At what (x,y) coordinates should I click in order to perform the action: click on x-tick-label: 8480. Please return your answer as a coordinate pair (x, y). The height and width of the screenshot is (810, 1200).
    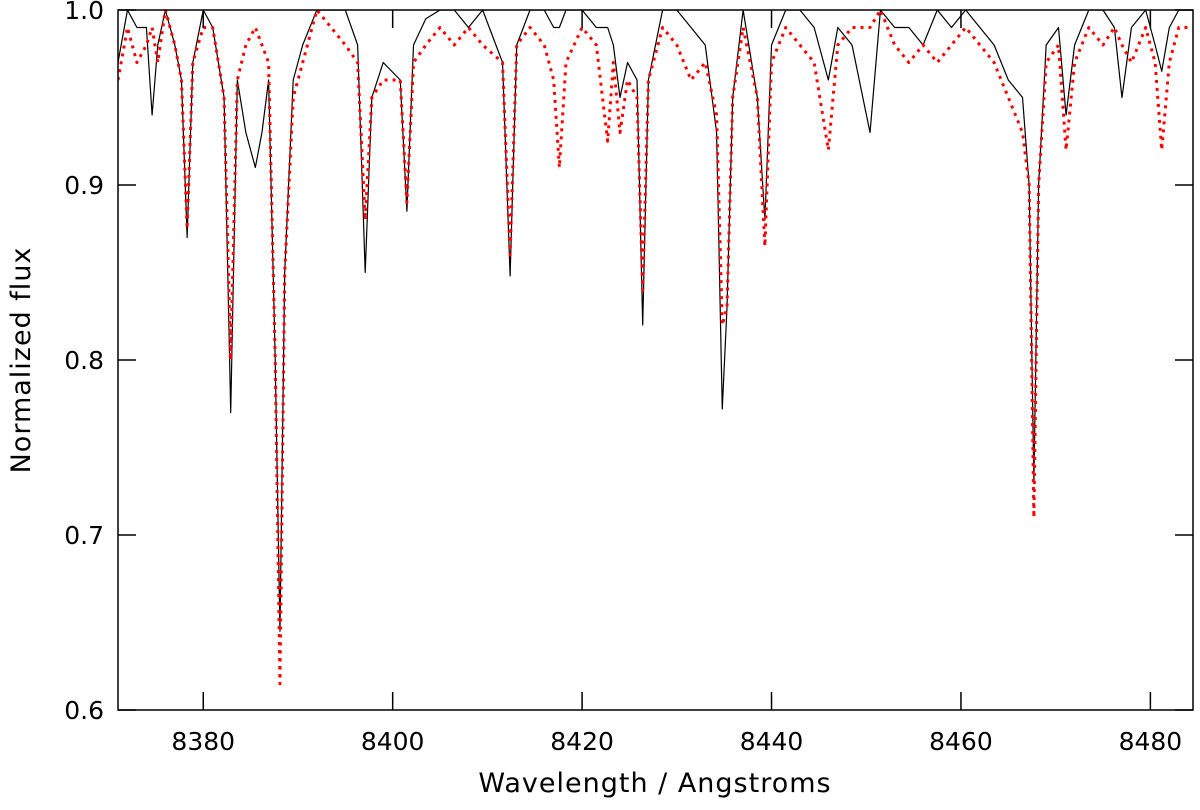
    Looking at the image, I should click on (1151, 741).